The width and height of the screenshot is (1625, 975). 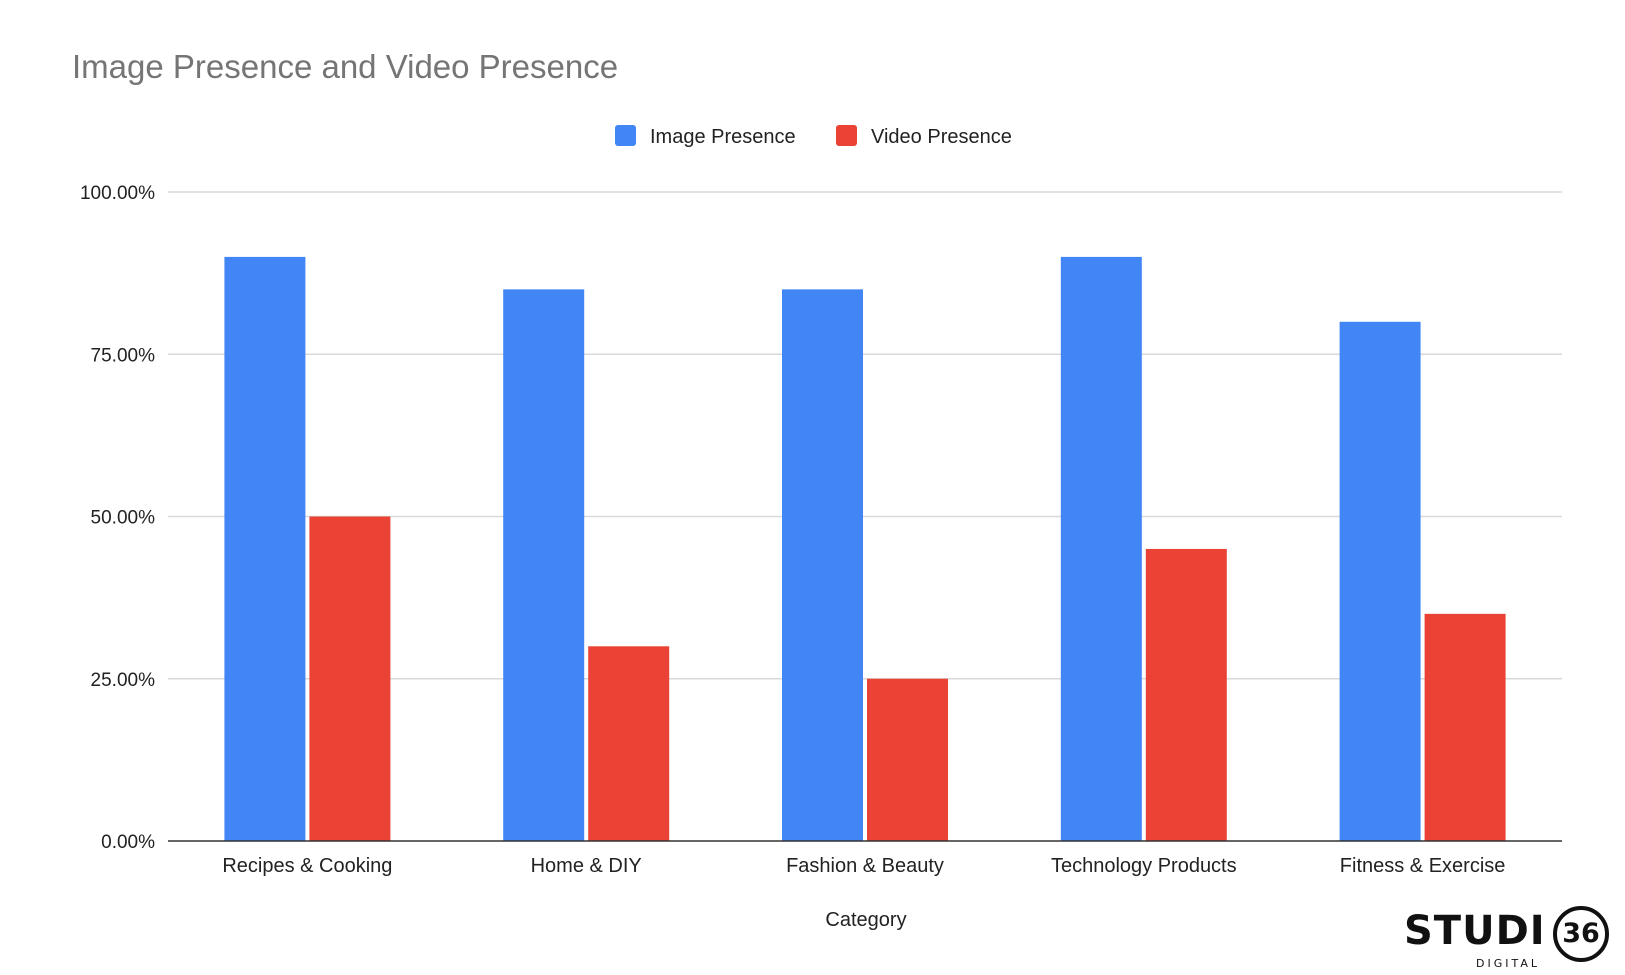 I want to click on x-tick-label: Recipes & Cooking, so click(x=307, y=866).